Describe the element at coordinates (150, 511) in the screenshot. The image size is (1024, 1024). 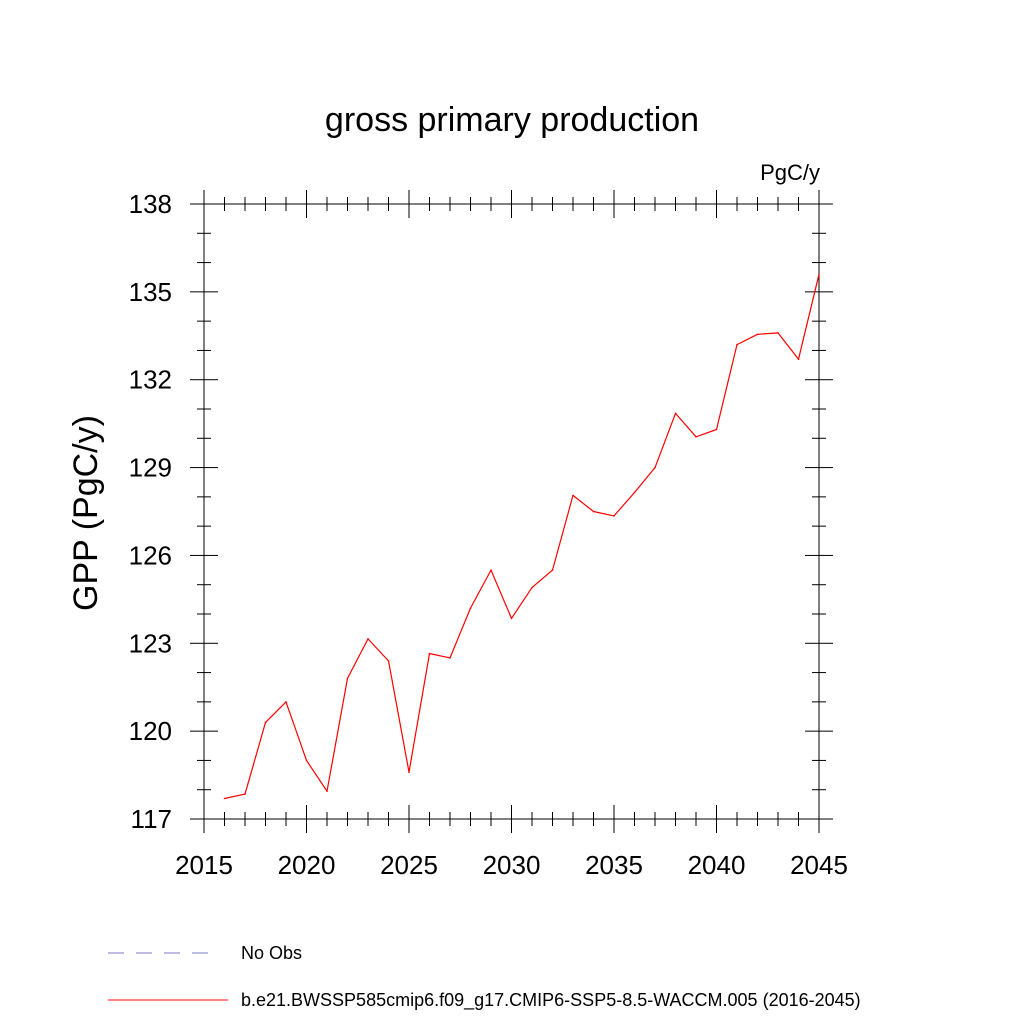
I see `y-tick-labels: 117 120 123 126 129 132 135 138` at that location.